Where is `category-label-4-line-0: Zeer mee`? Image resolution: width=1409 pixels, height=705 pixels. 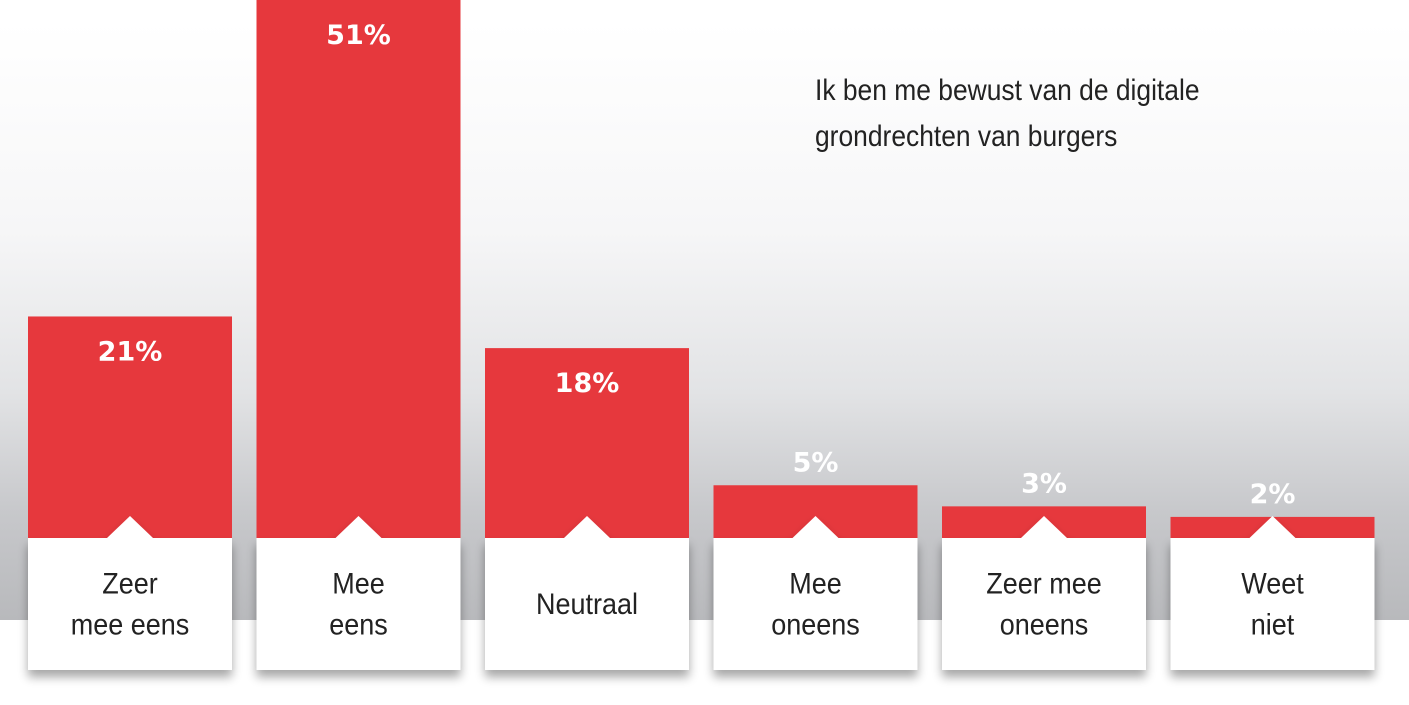 category-label-4-line-0: Zeer mee is located at coordinates (1043, 584).